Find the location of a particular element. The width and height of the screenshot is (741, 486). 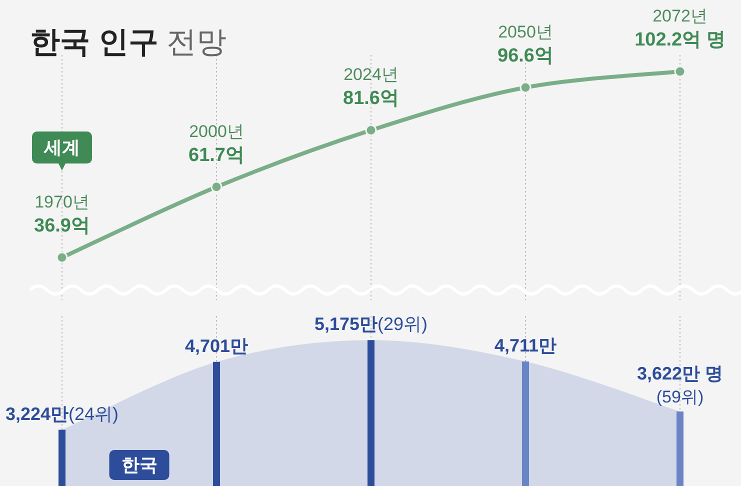

text: 2072년 is located at coordinates (680, 16).